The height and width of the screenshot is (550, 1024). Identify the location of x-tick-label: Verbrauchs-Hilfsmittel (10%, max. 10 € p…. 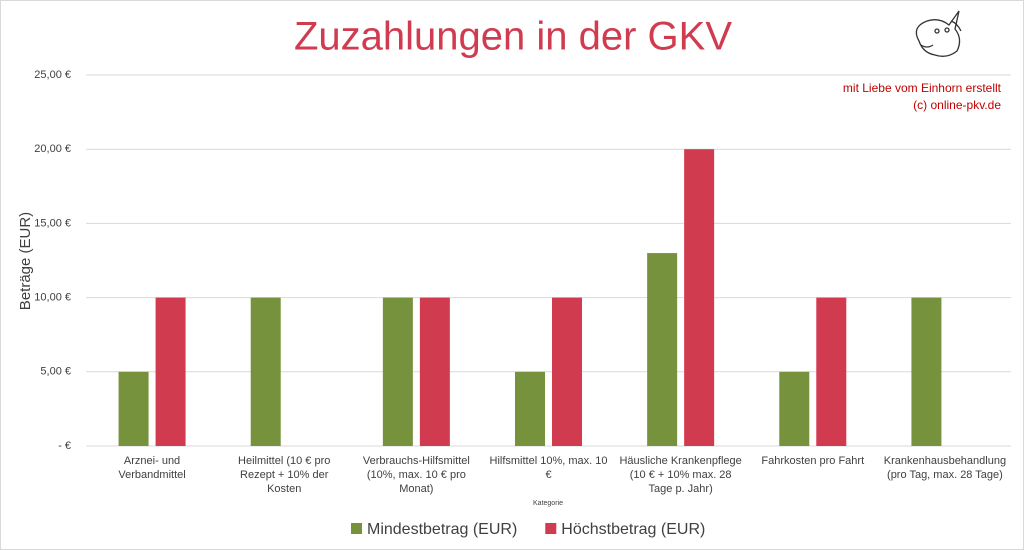
(416, 475).